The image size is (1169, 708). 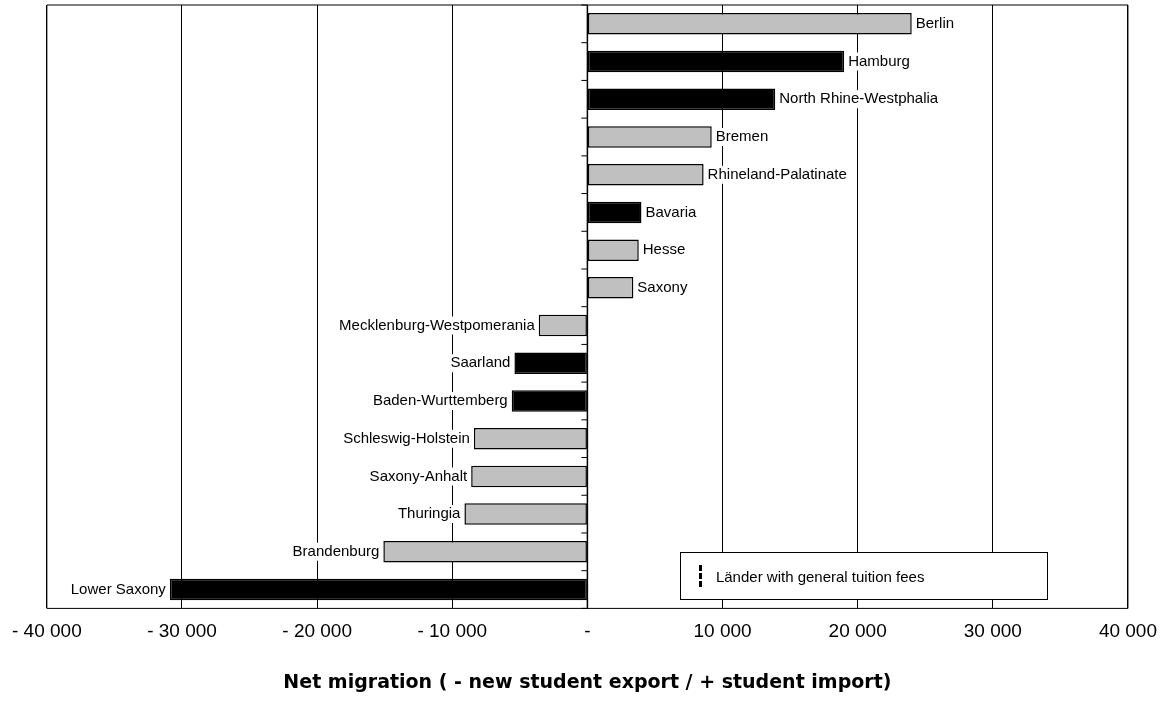 I want to click on y-tick-label: Hesse, so click(x=664, y=249).